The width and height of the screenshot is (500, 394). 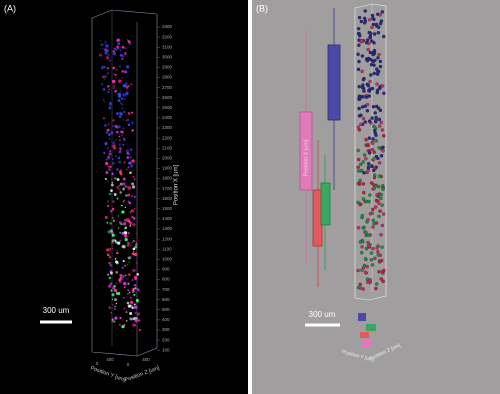 What do you see at coordinates (362, 317) in the screenshot?
I see `mini-box` at bounding box center [362, 317].